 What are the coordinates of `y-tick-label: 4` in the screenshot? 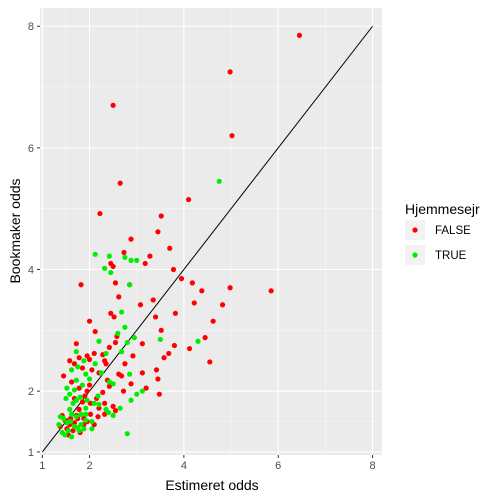 It's located at (31, 271).